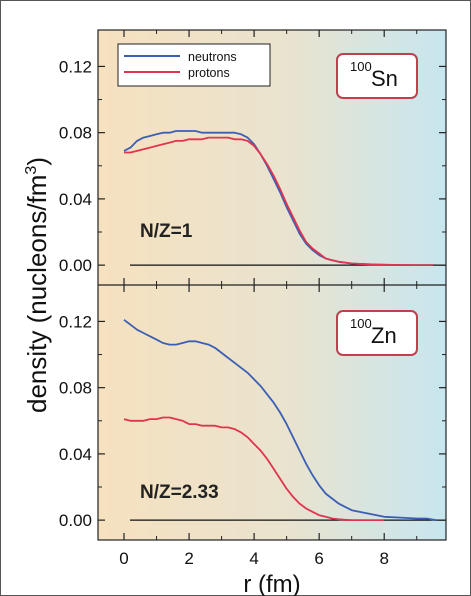 The height and width of the screenshot is (596, 471). What do you see at coordinates (75, 388) in the screenshot?
I see `y-tick-label-bottom: 0.08` at bounding box center [75, 388].